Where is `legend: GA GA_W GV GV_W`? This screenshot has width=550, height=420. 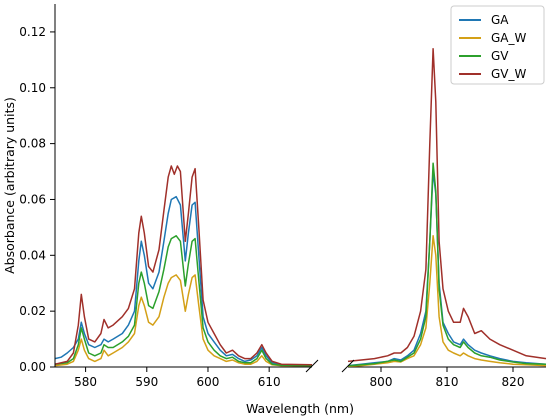
legend: GA GA_W GV GV_W is located at coordinates (497, 45).